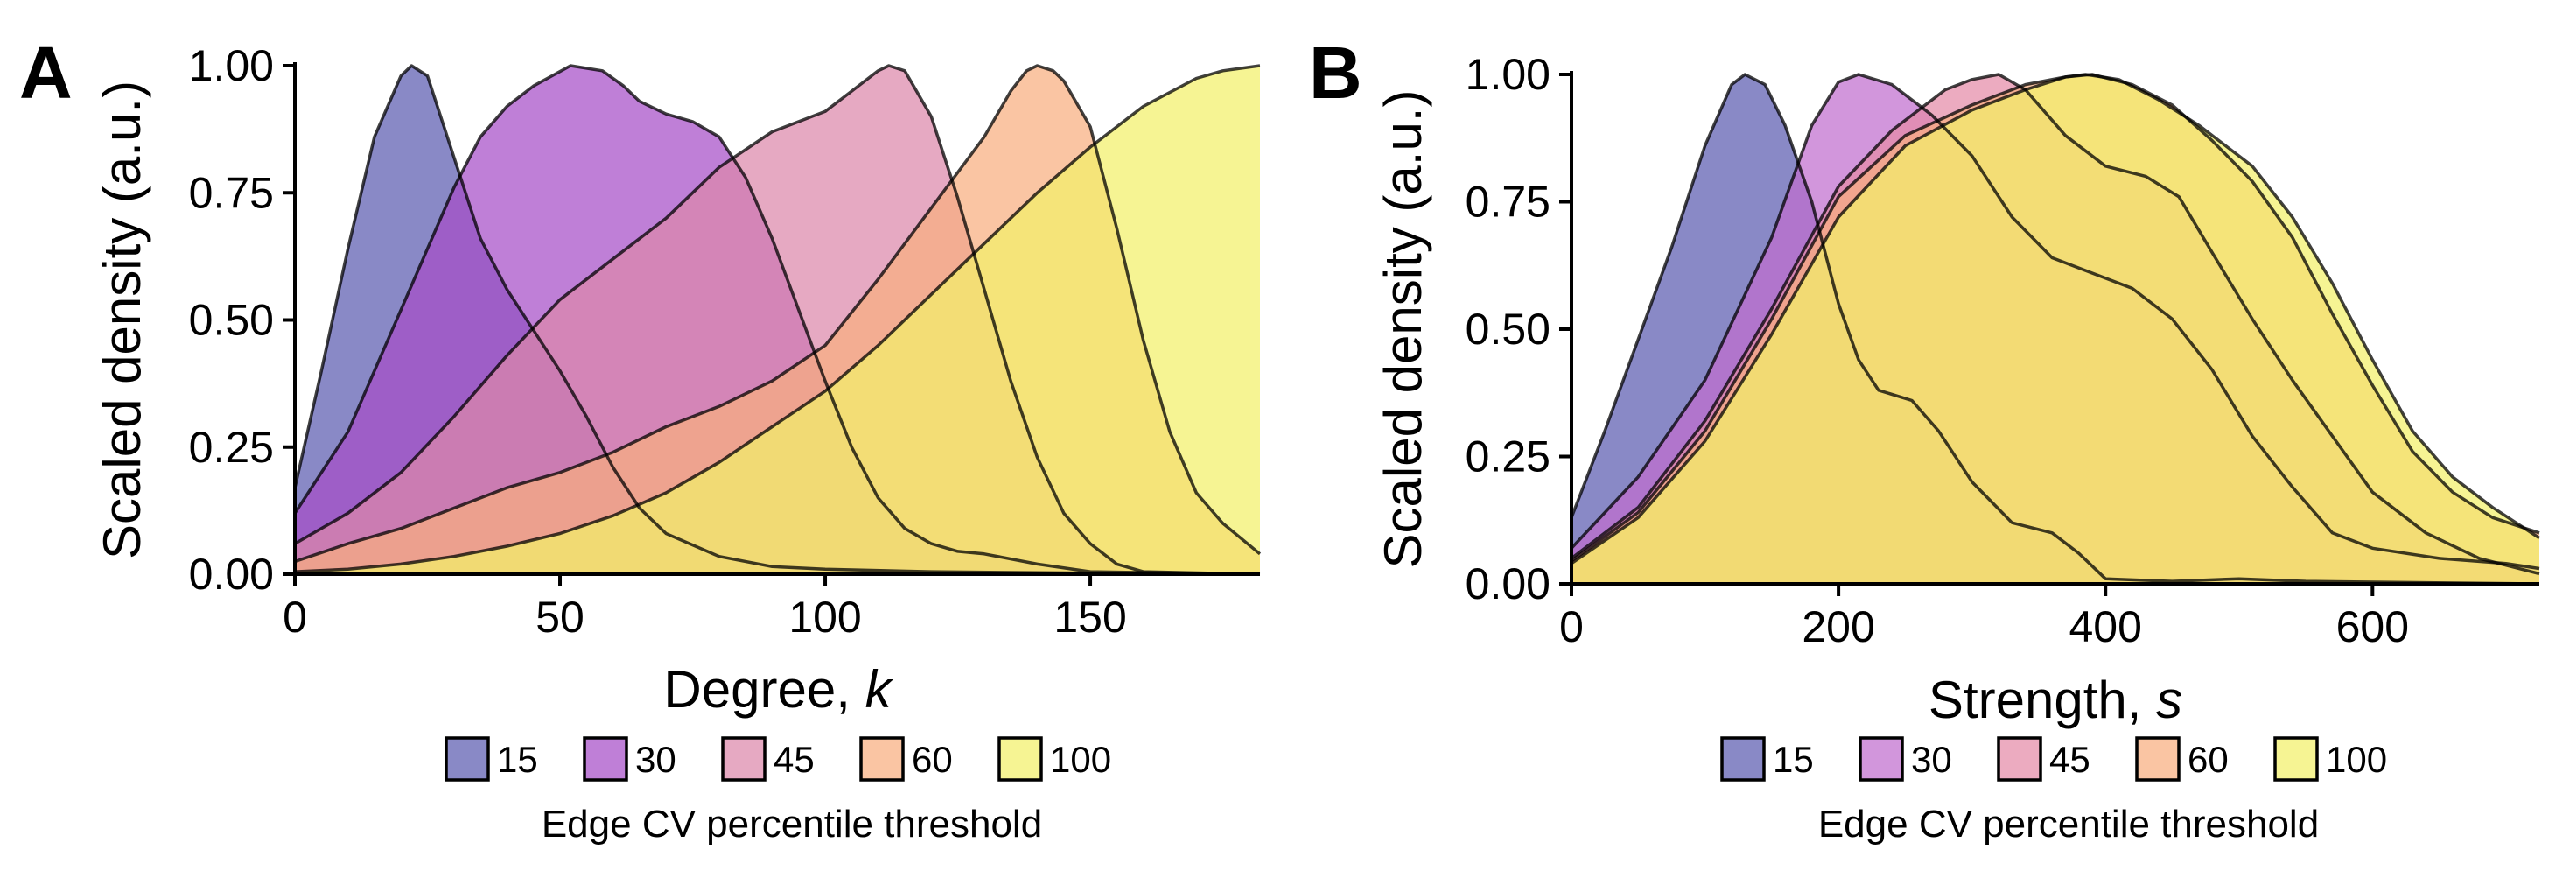  Describe the element at coordinates (2104, 626) in the screenshot. I see `x-tick-label: 400` at that location.